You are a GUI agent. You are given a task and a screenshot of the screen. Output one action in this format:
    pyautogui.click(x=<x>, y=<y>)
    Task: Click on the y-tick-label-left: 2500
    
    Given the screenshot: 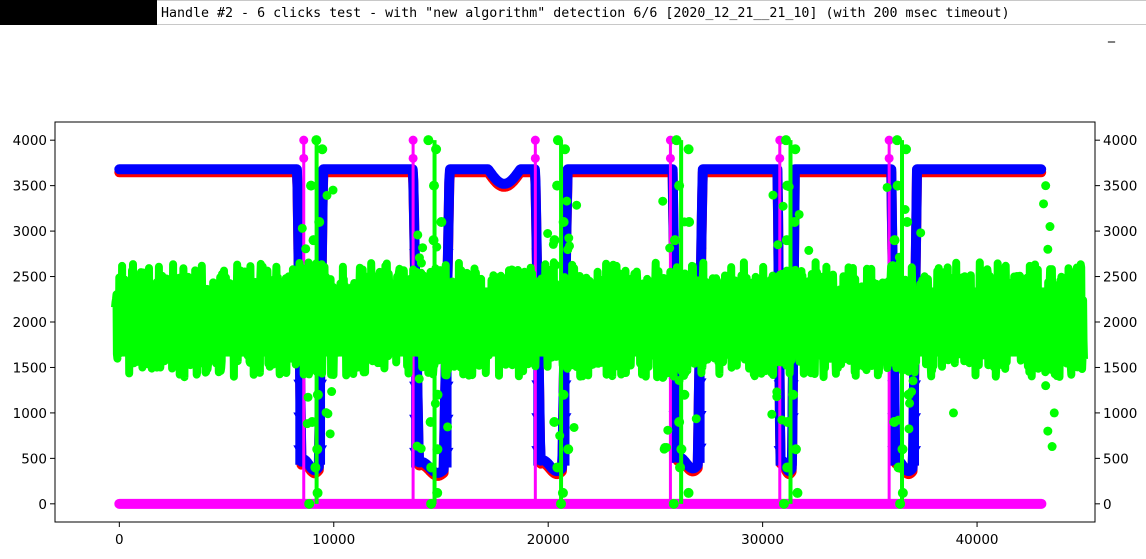 What is the action you would take?
    pyautogui.click(x=30, y=278)
    